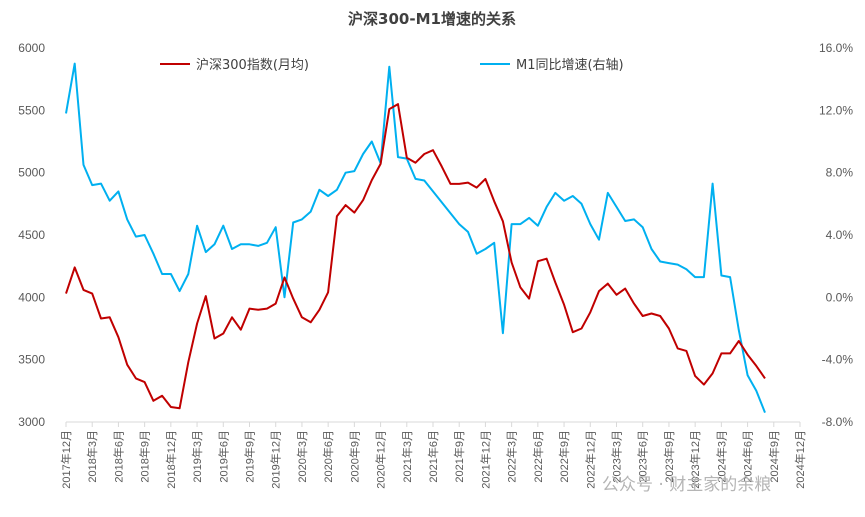 The width and height of the screenshot is (865, 517). What do you see at coordinates (485, 459) in the screenshot?
I see `x-tick-label: 2021年12月` at bounding box center [485, 459].